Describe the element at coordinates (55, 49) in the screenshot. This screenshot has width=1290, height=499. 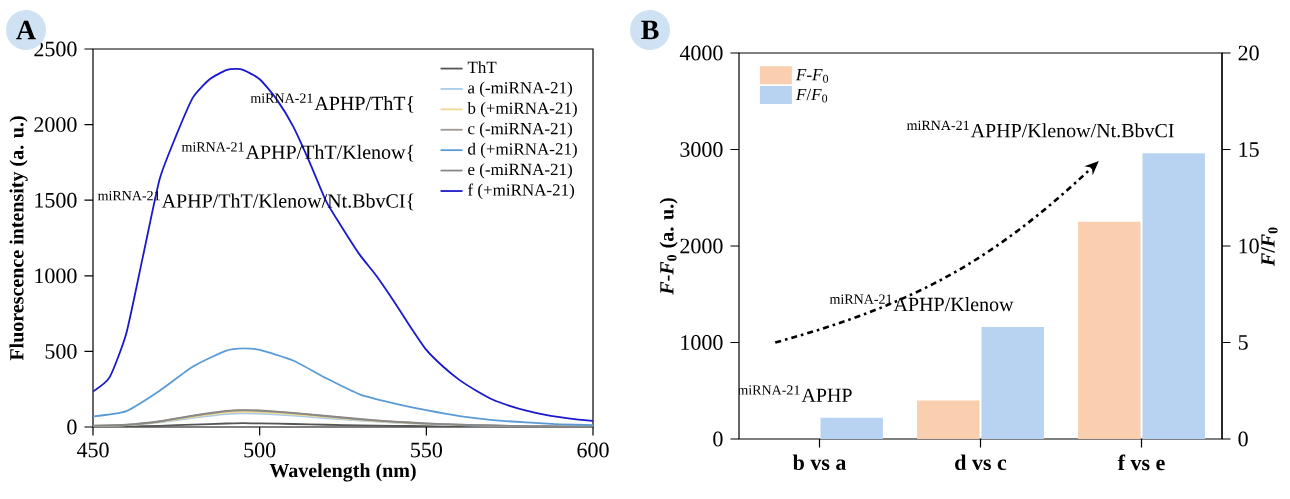
I see `y-tick-label: 2500` at that location.